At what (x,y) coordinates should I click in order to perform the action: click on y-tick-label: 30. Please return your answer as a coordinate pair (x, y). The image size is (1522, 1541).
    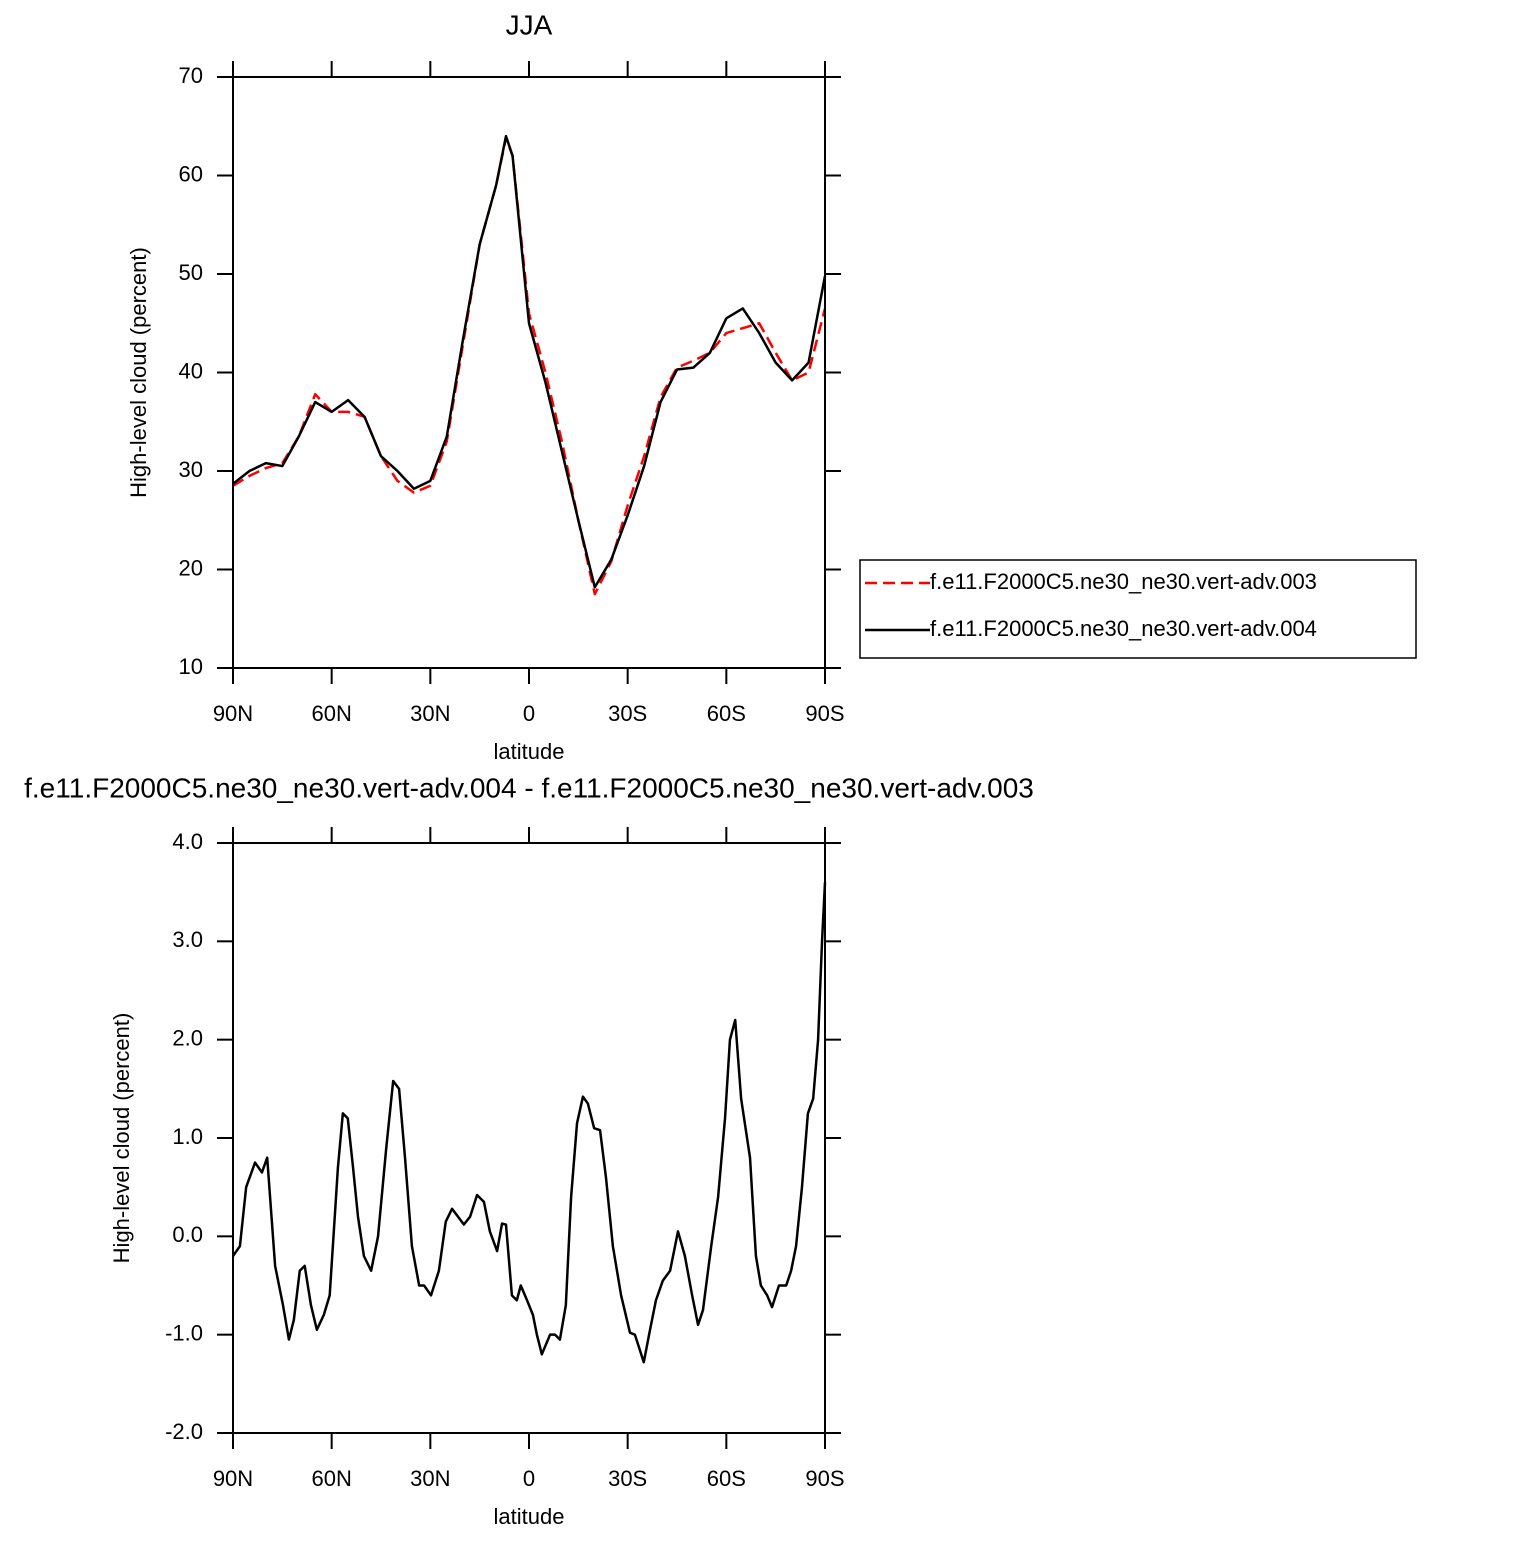
    Looking at the image, I should click on (191, 469).